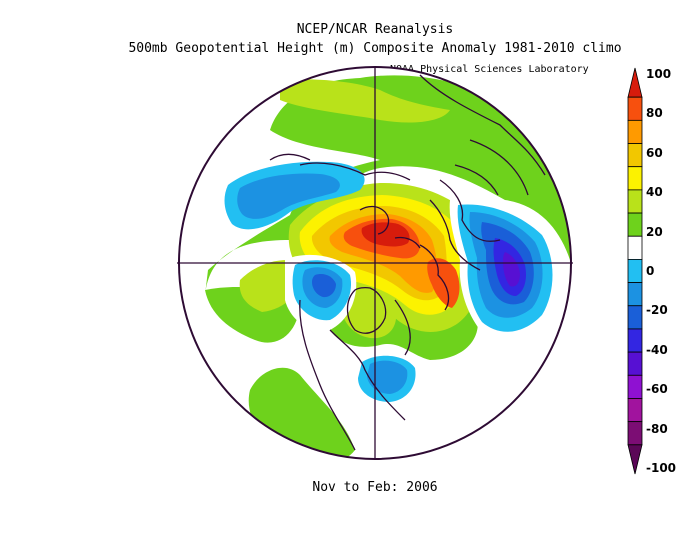 The image size is (700, 542). Describe the element at coordinates (654, 231) in the screenshot. I see `colorbar-tick-label: 20` at that location.